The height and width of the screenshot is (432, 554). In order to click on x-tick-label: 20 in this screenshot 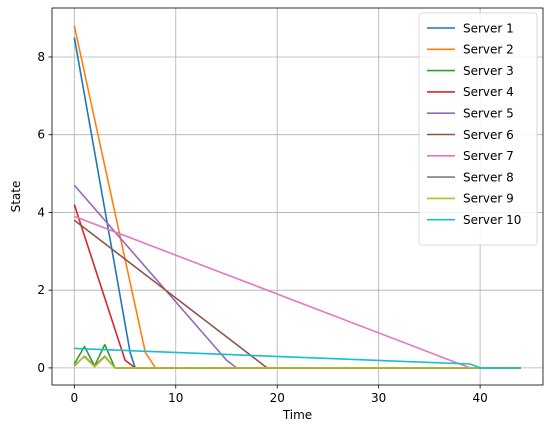, I will do `click(277, 398)`.